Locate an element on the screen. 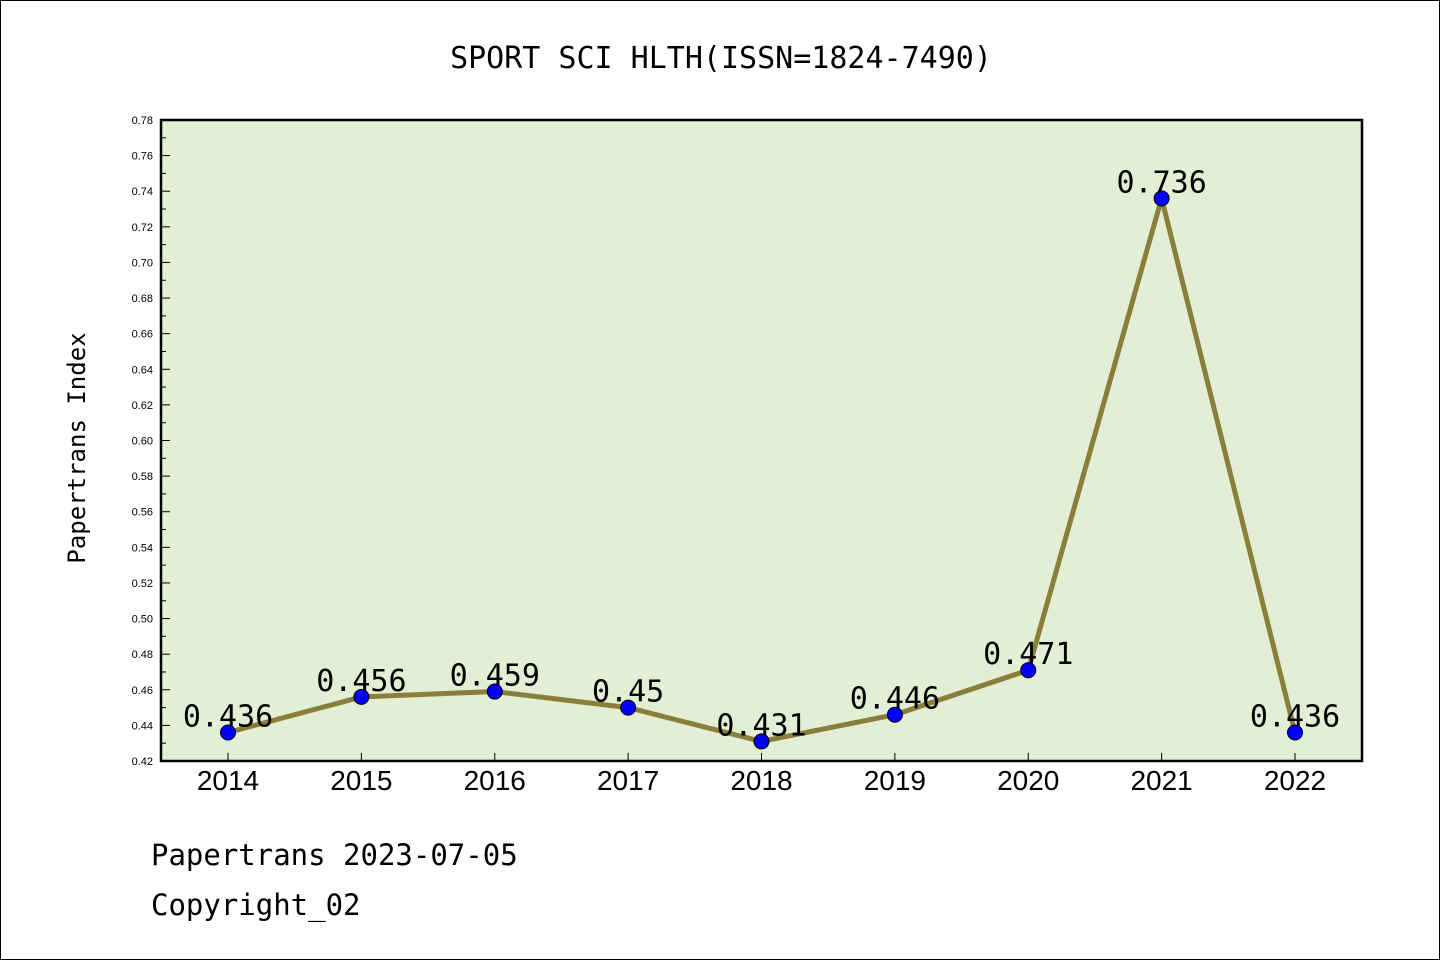 This screenshot has width=1440, height=961. x-tick-label: 2021 is located at coordinates (1161, 780).